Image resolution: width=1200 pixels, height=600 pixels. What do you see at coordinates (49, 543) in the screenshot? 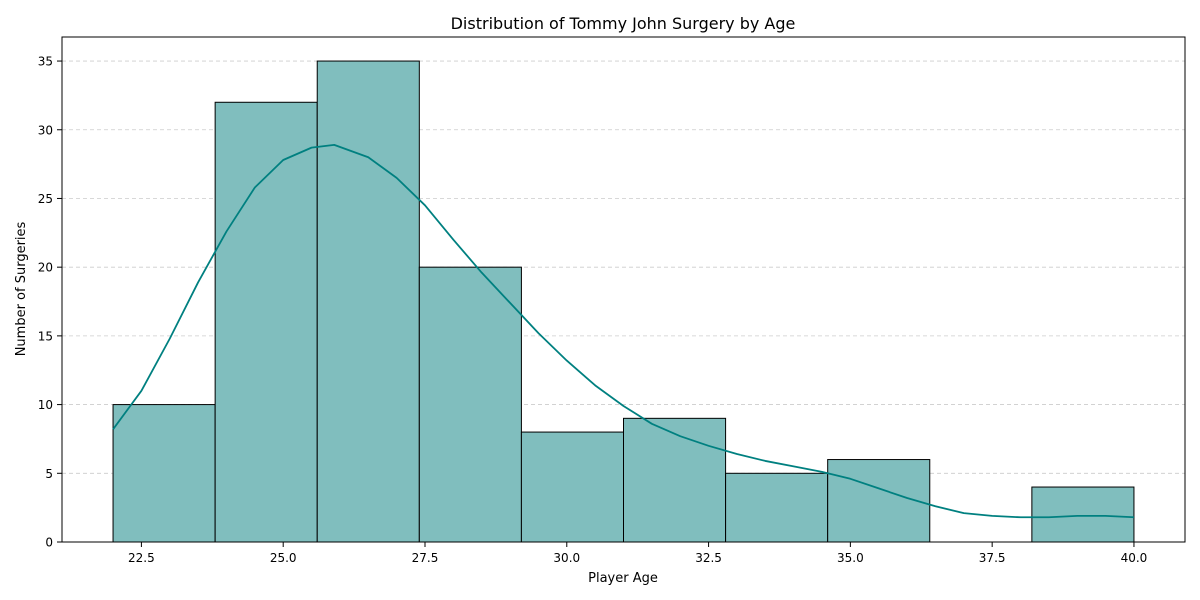
I see `y-tick-label: 0` at bounding box center [49, 543].